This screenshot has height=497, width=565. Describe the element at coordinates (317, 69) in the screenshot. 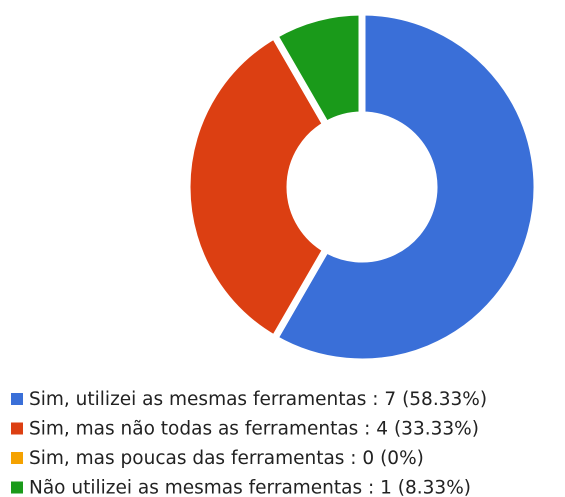

I see `slice` at that location.